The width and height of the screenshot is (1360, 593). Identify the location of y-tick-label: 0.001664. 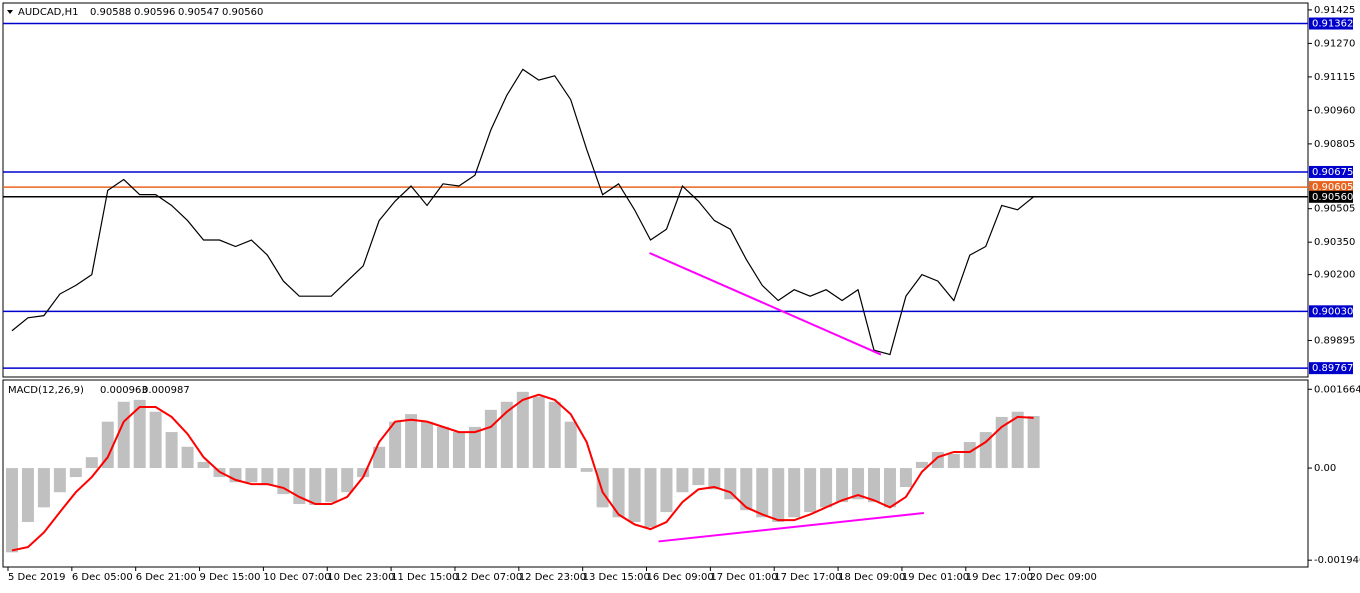
(1337, 389).